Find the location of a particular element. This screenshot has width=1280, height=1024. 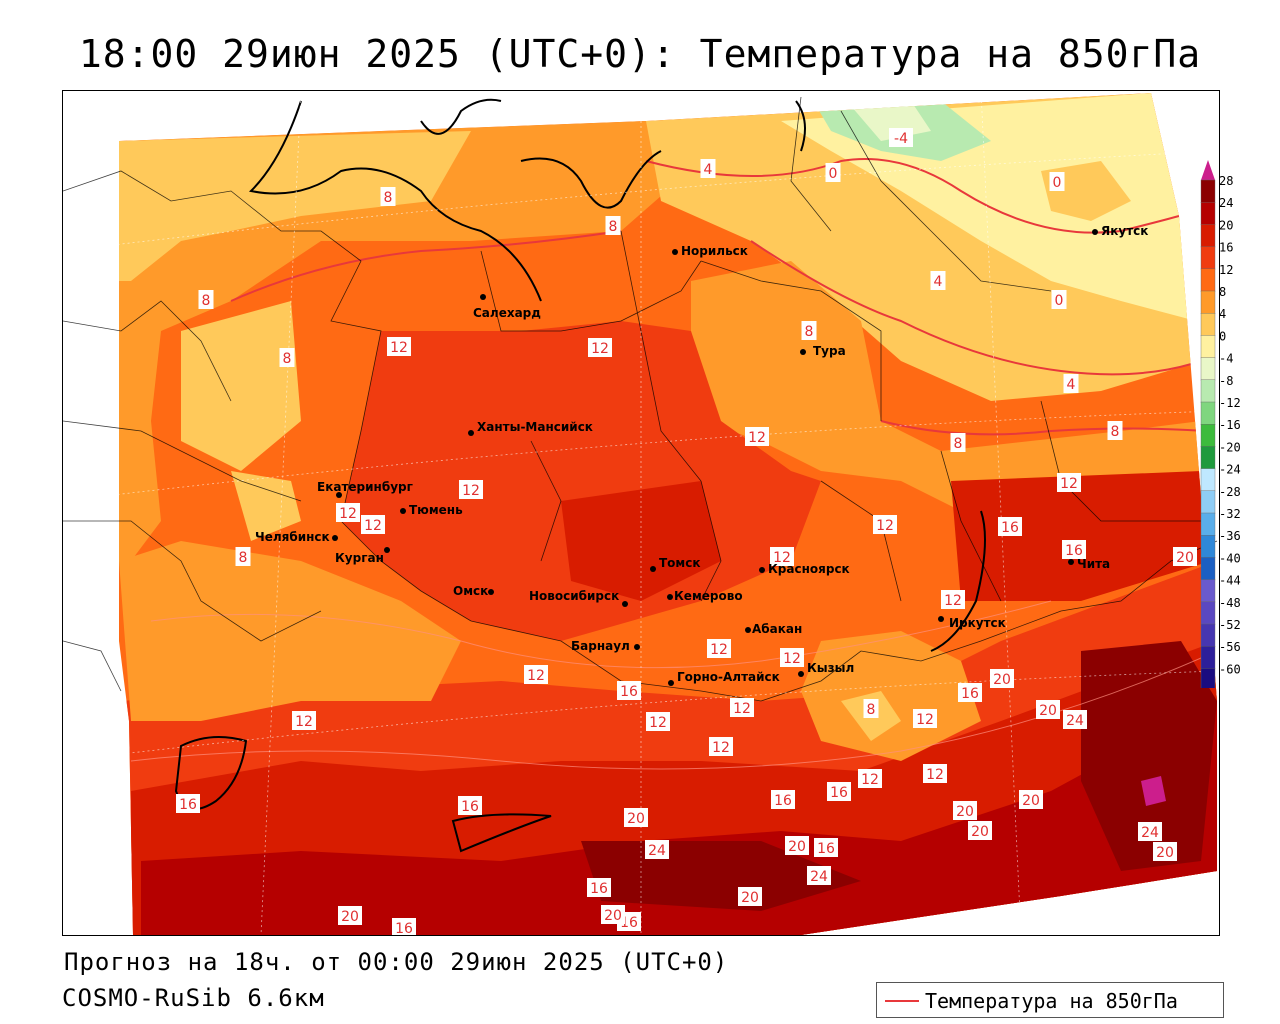

colorbar-tick-label: -40 is located at coordinates (1230, 558).